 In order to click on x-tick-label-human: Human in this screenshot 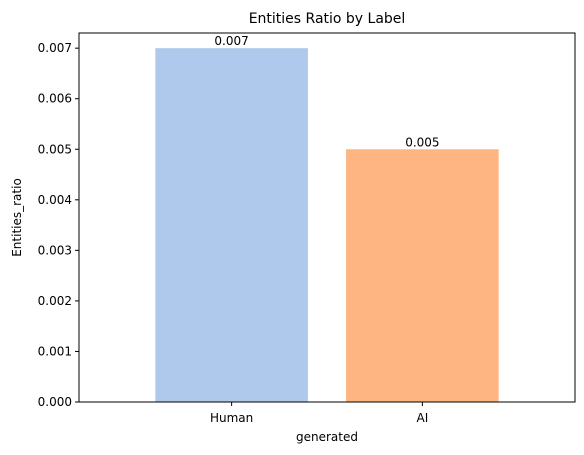, I will do `click(231, 418)`.